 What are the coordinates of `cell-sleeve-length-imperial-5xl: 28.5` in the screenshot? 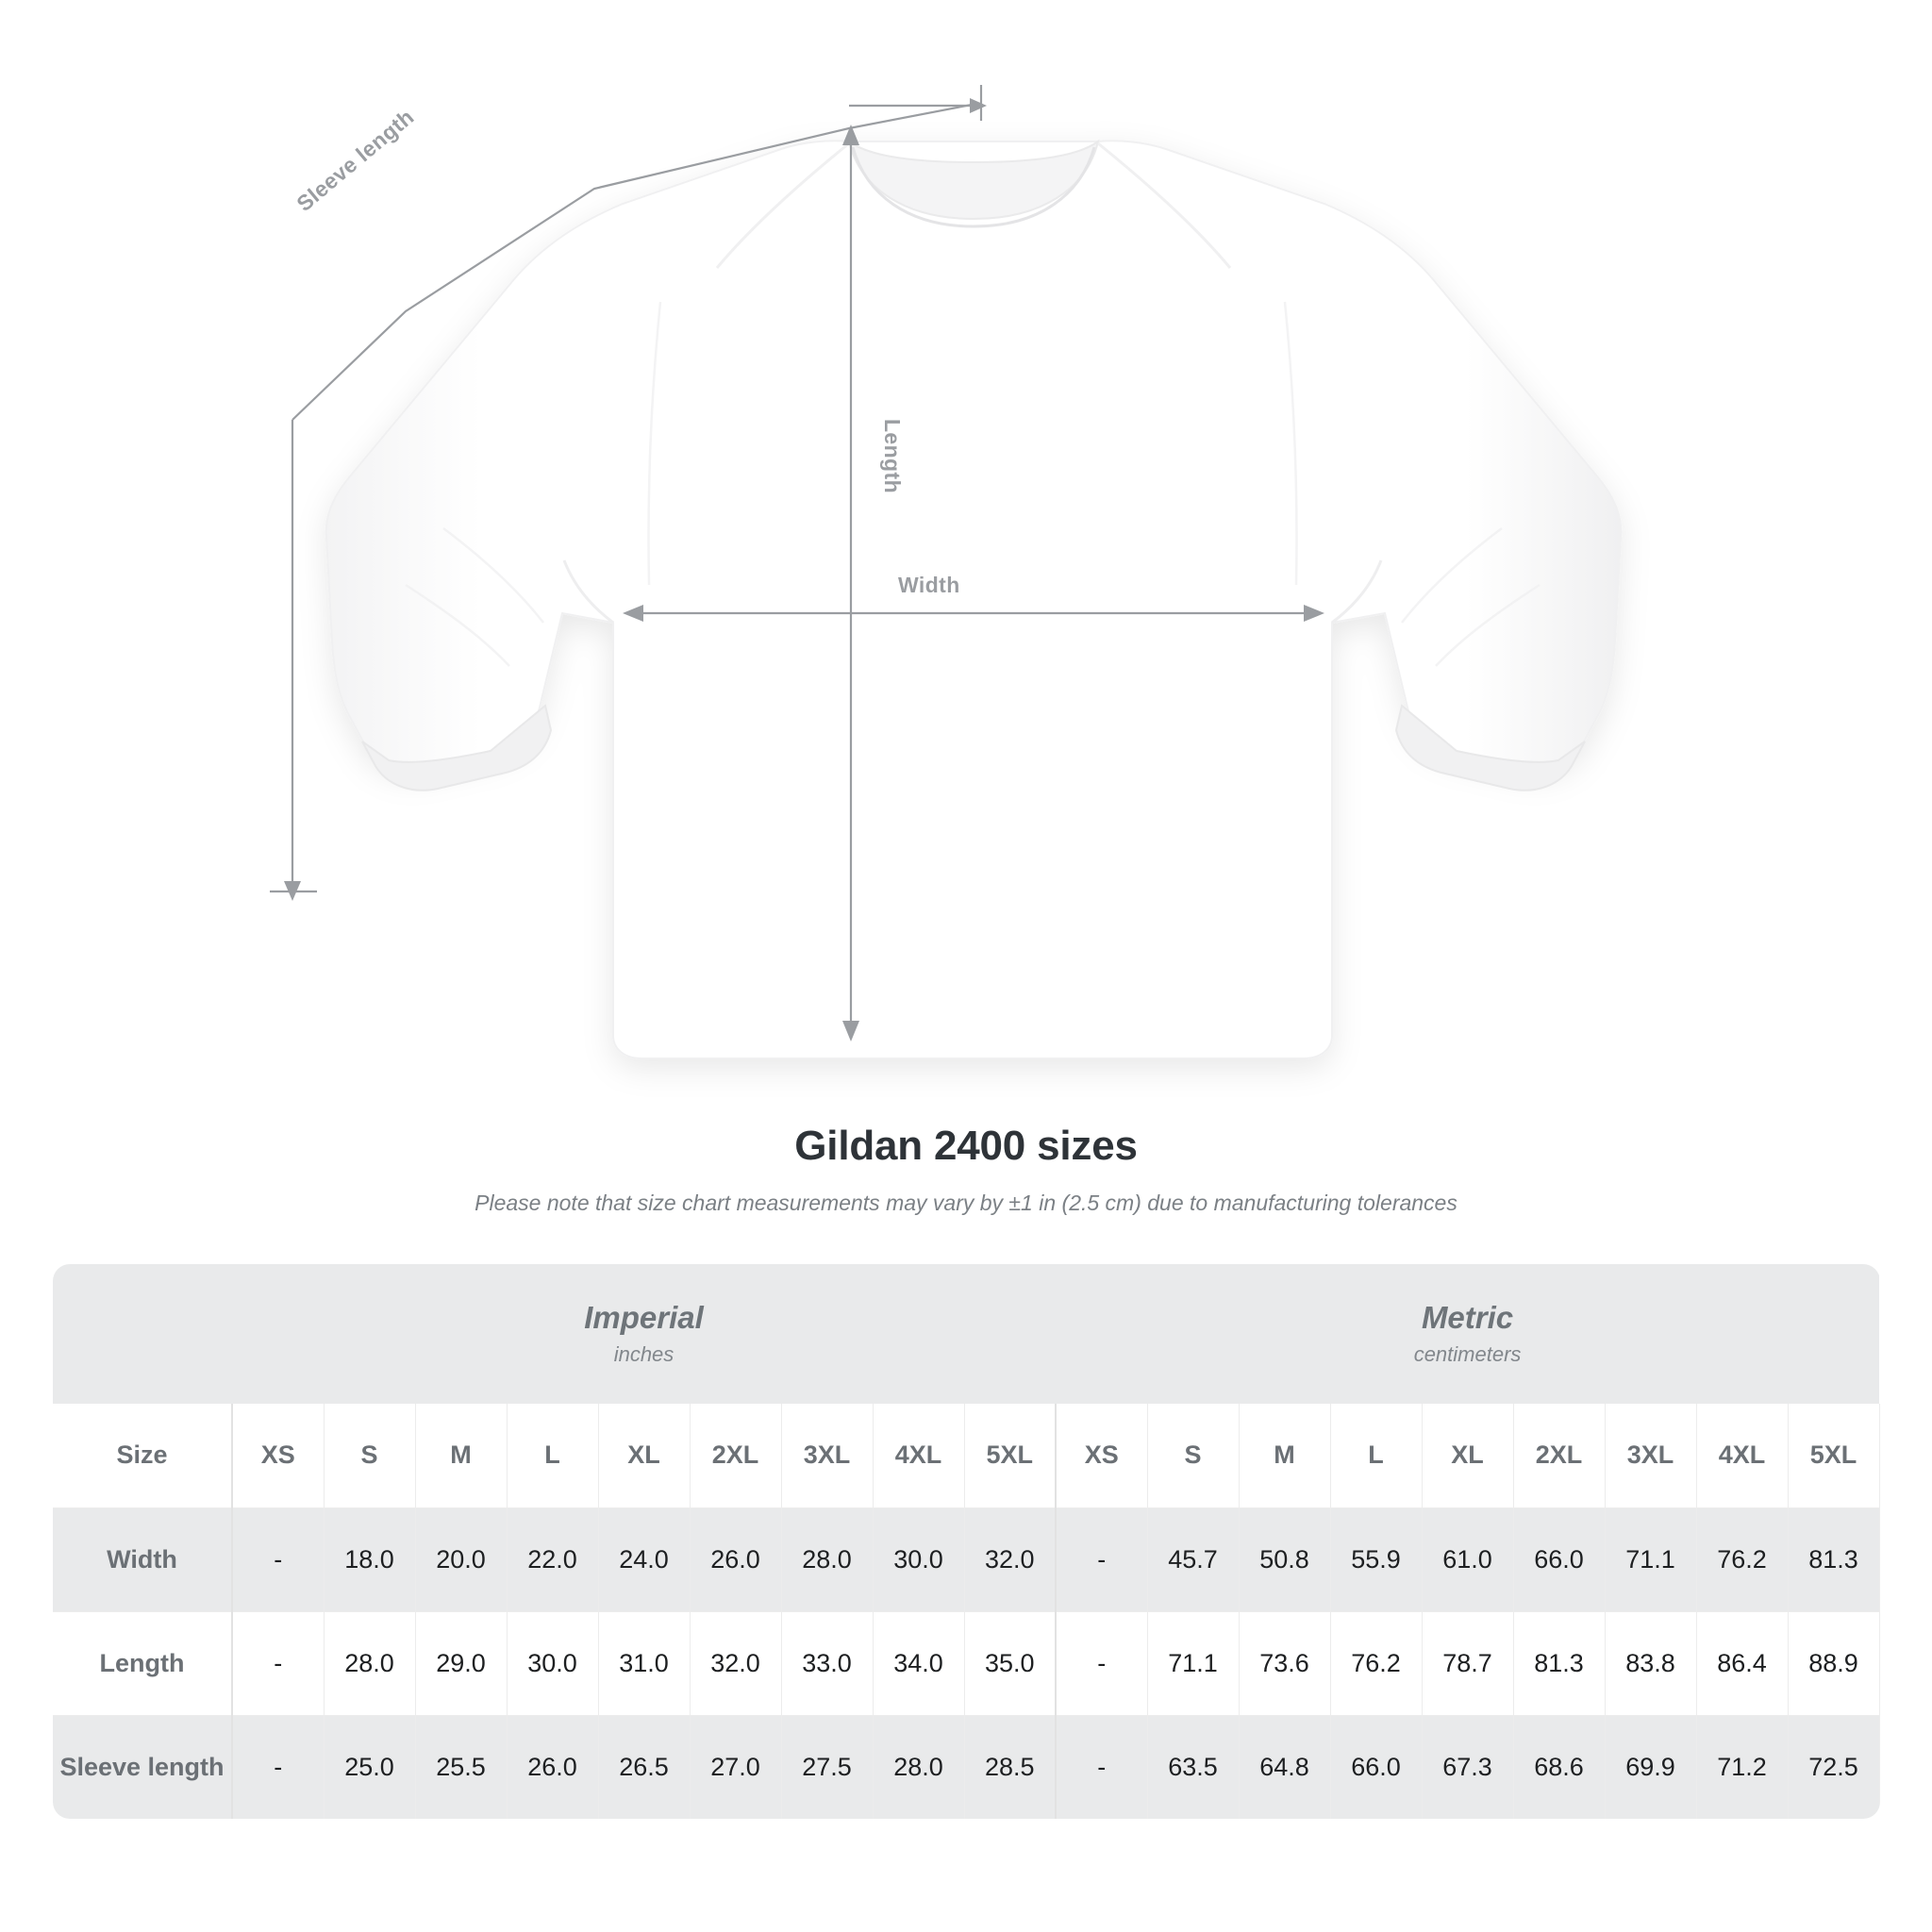 It's located at (1011, 1767).